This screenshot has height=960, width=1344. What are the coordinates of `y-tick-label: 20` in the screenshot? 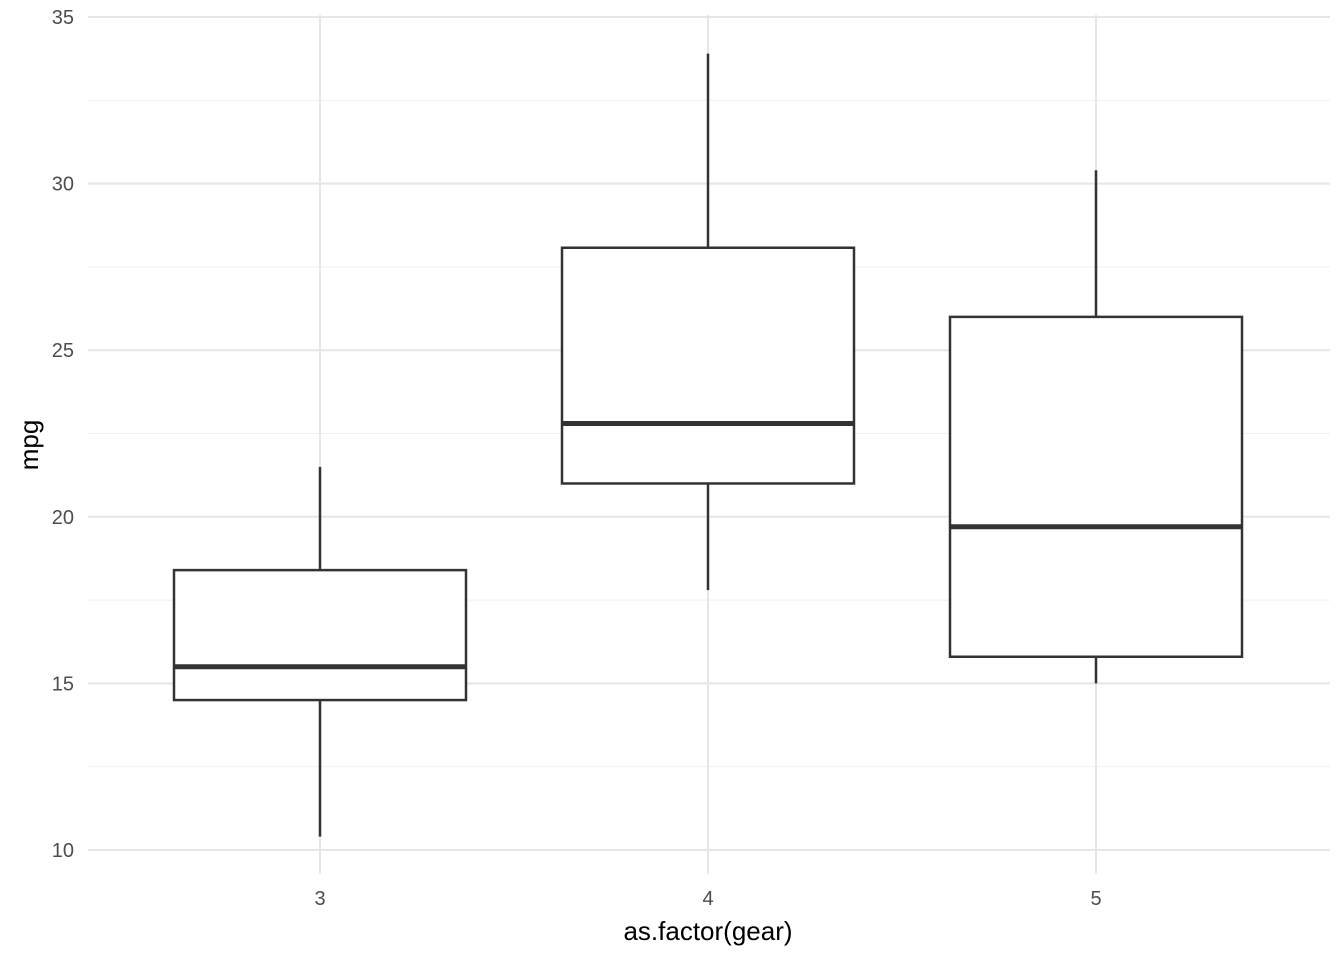 It's located at (63, 518).